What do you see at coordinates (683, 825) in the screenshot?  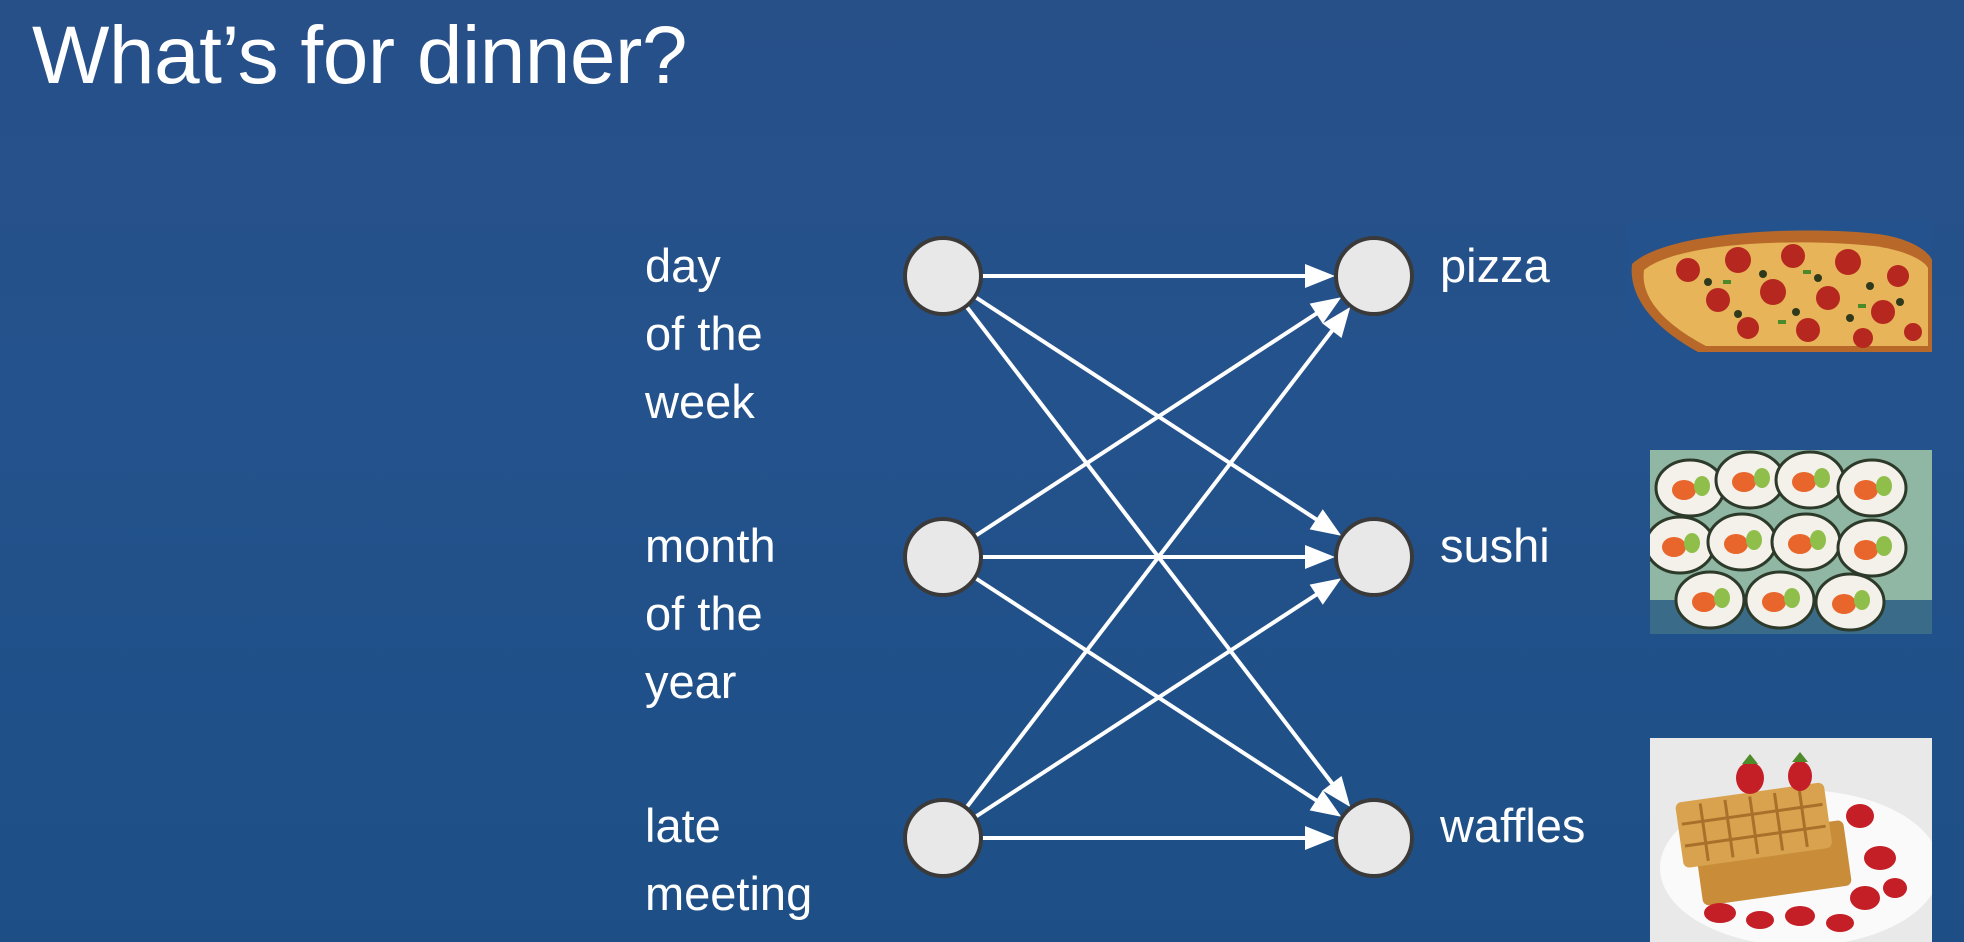 I see `input-label-line: late` at bounding box center [683, 825].